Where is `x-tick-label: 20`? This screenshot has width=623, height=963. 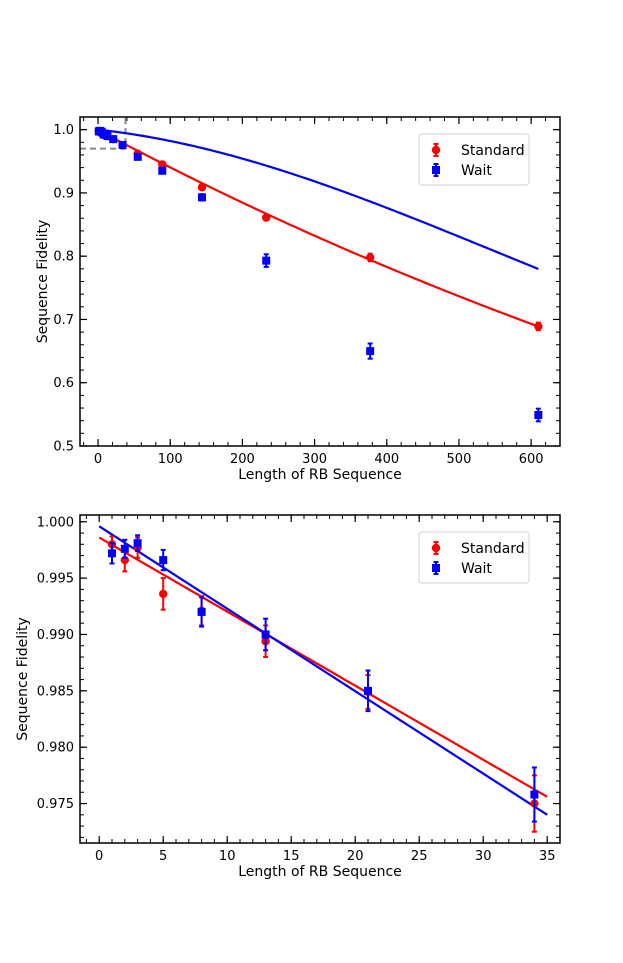
x-tick-label: 20 is located at coordinates (355, 856).